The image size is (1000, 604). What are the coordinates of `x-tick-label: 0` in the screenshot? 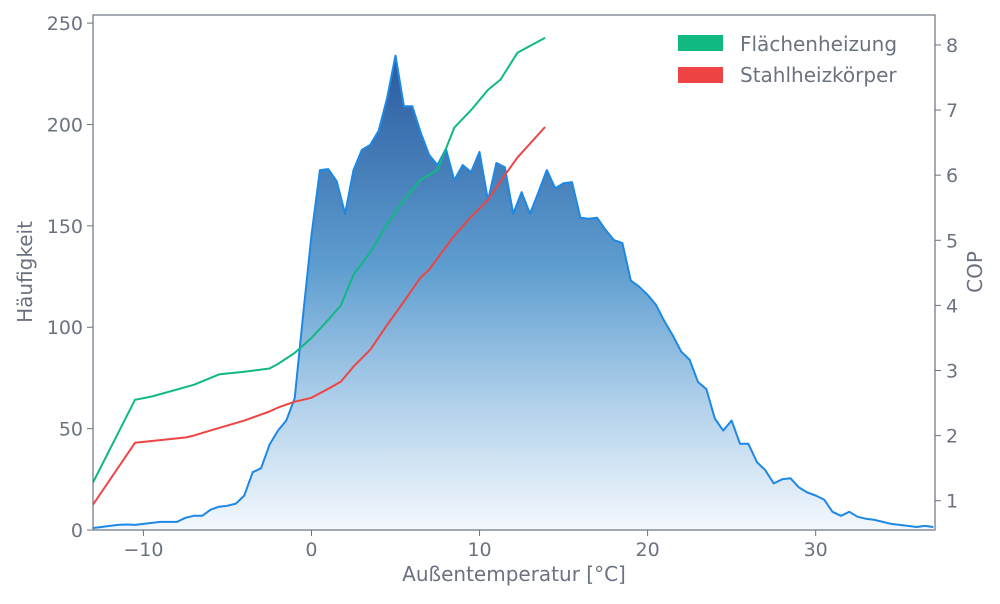 It's located at (311, 550).